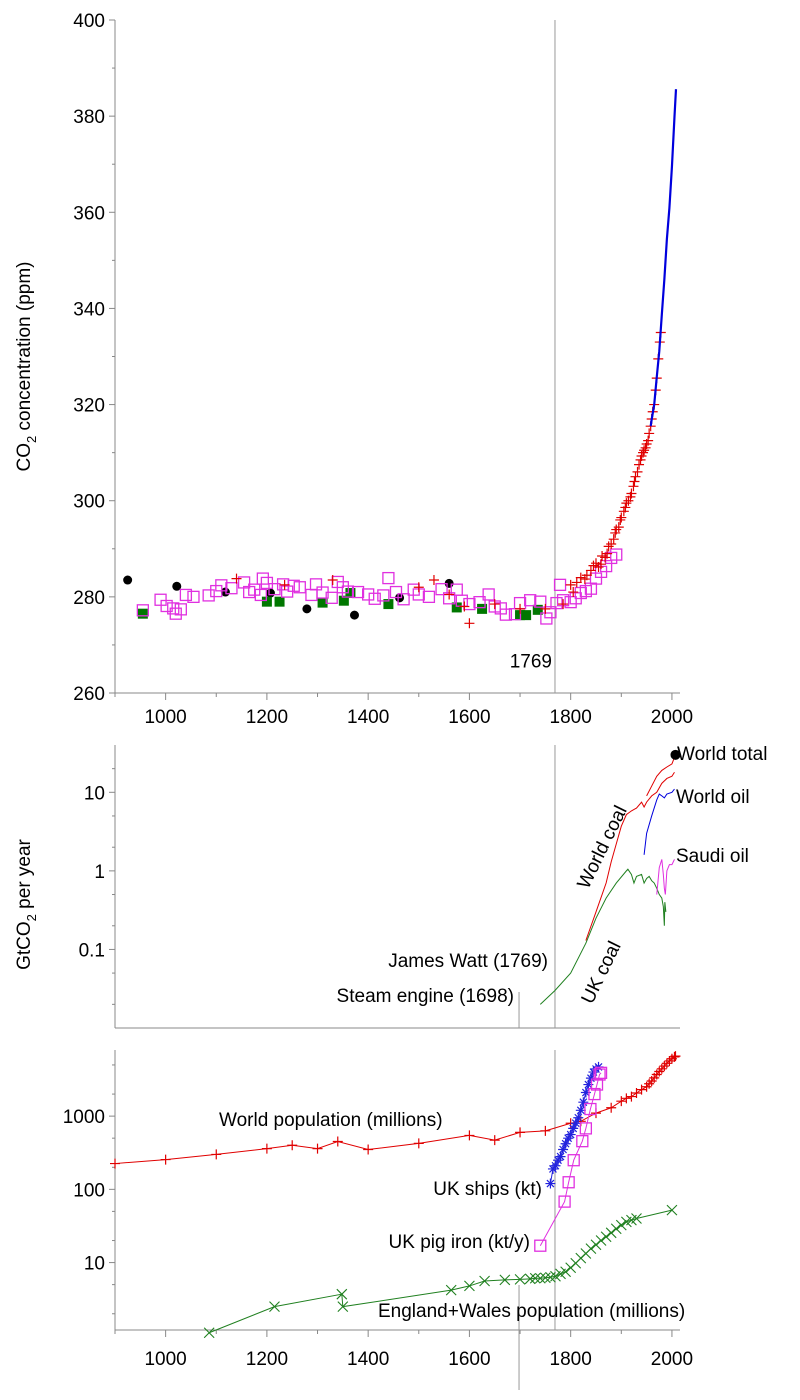 This screenshot has width=800, height=1400. Describe the element at coordinates (89, 309) in the screenshot. I see `p1-ytick-label-340: 340` at that location.